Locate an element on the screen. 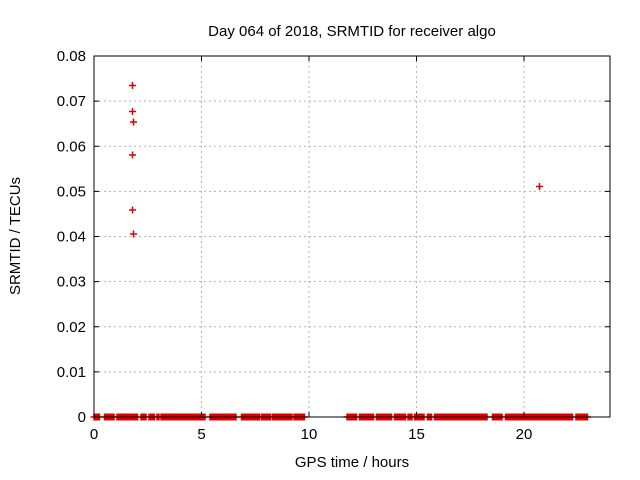 This screenshot has width=640, height=480. y-tick-label: 0.02 is located at coordinates (71, 327).